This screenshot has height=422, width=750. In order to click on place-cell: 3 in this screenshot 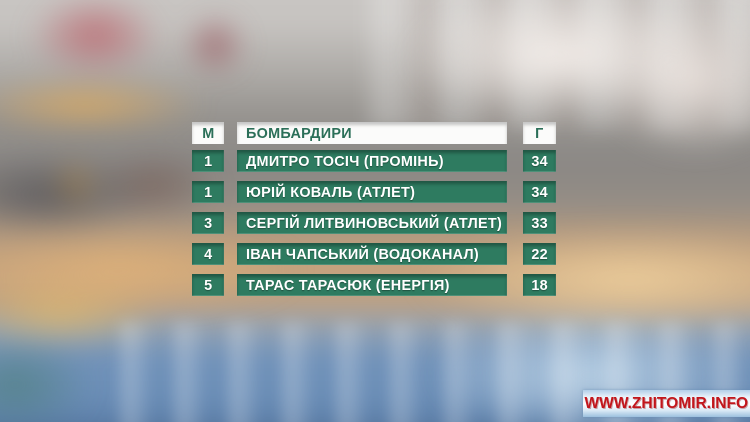, I will do `click(208, 223)`.